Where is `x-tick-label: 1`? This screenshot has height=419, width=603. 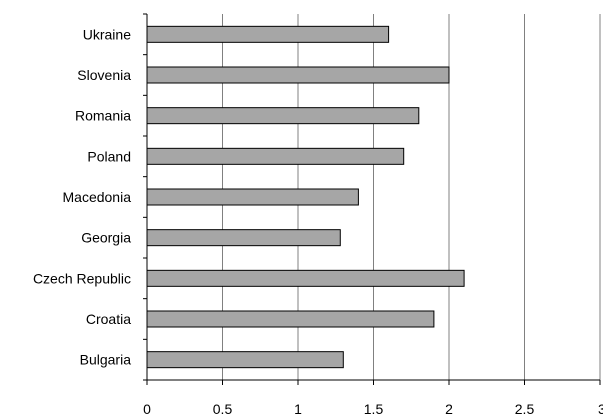 x-tick-label: 1 is located at coordinates (298, 409).